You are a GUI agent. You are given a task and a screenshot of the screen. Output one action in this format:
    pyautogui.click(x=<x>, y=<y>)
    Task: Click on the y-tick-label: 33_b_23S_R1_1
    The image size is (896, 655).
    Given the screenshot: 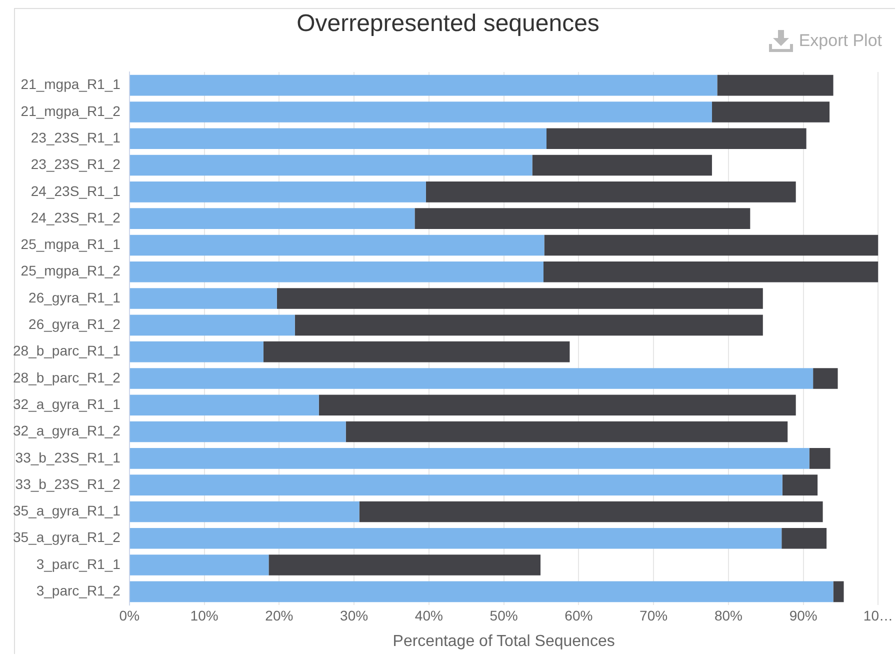 What is the action you would take?
    pyautogui.click(x=68, y=457)
    